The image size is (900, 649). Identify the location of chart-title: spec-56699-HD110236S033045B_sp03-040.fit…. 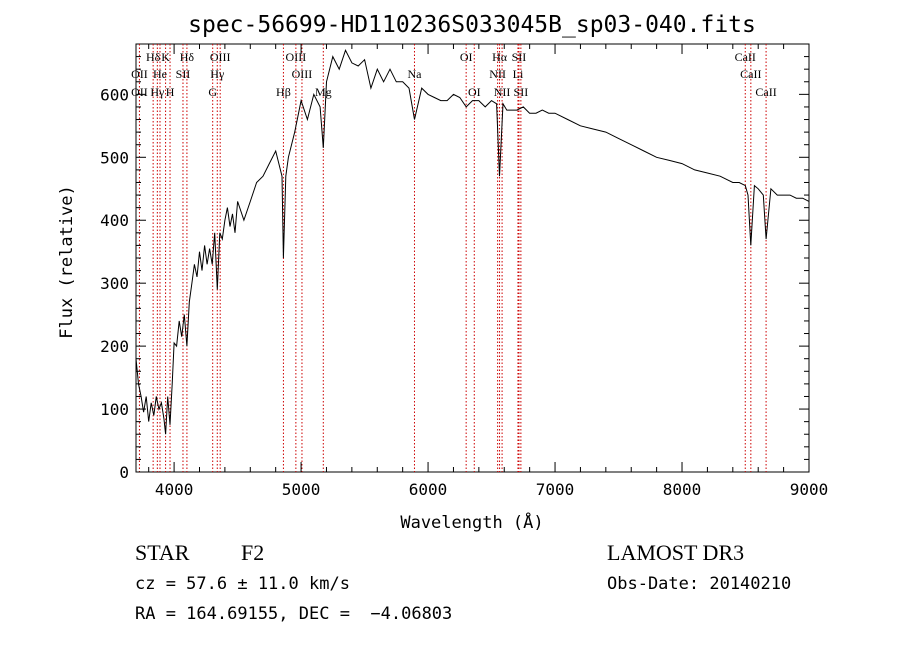
(472, 25).